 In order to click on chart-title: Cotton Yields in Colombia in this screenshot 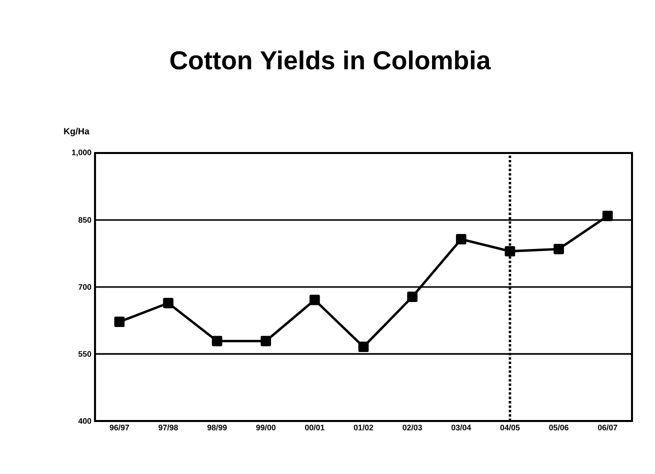, I will do `click(330, 60)`.